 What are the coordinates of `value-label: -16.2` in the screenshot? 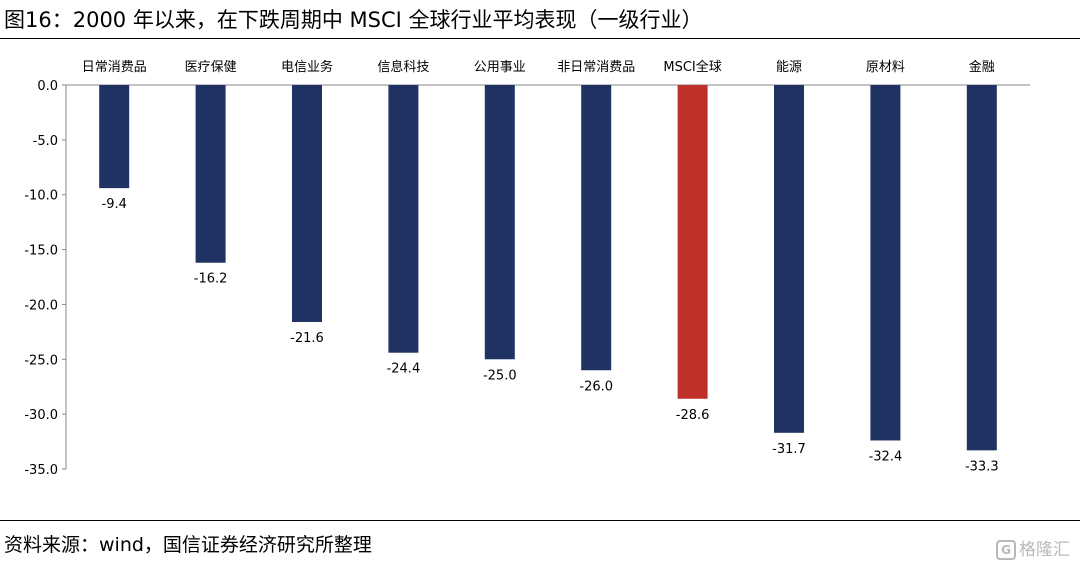 It's located at (211, 279).